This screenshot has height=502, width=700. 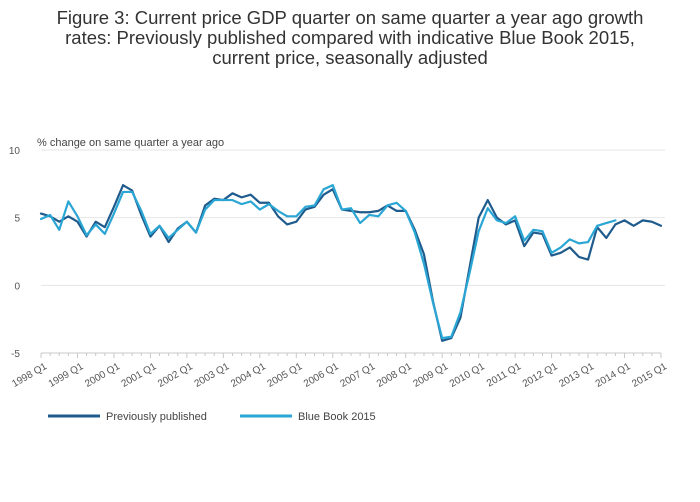 What do you see at coordinates (285, 375) in the screenshot?
I see `x-tick-label: 2005 Q1` at bounding box center [285, 375].